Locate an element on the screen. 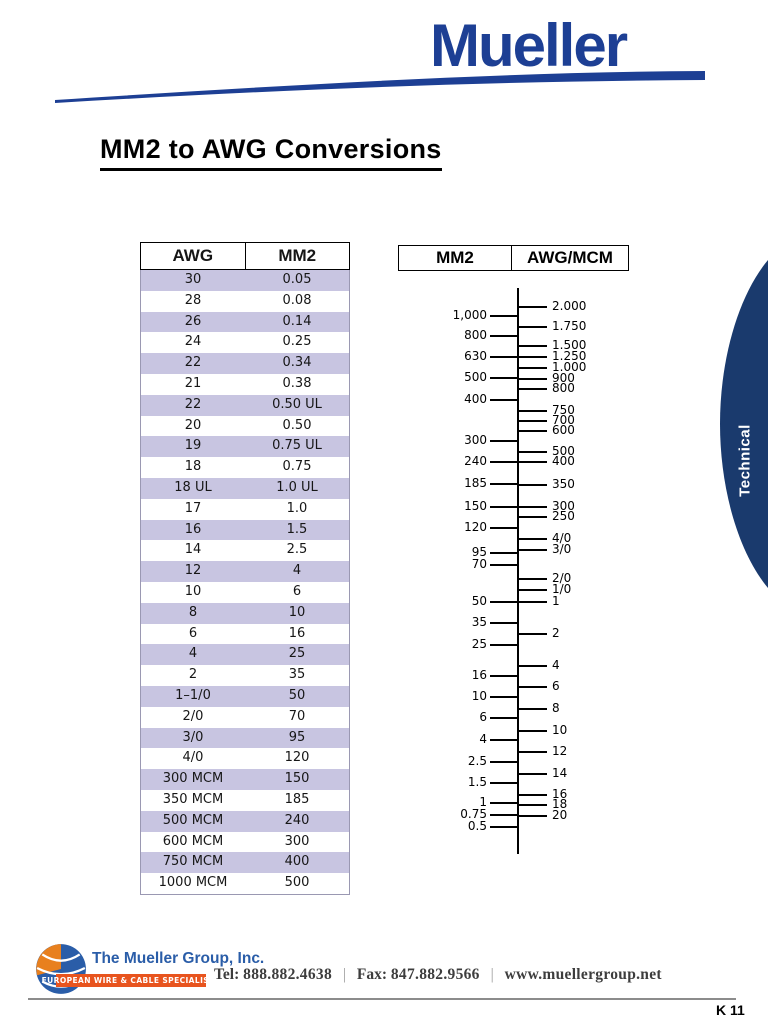  scale-tick-label-right: 20 is located at coordinates (560, 815).